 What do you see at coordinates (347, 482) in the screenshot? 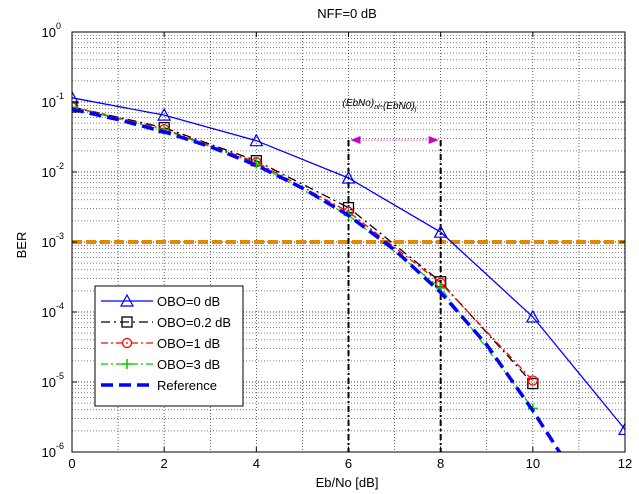
I see `x-axis-label: Eb/No [dB]` at bounding box center [347, 482].